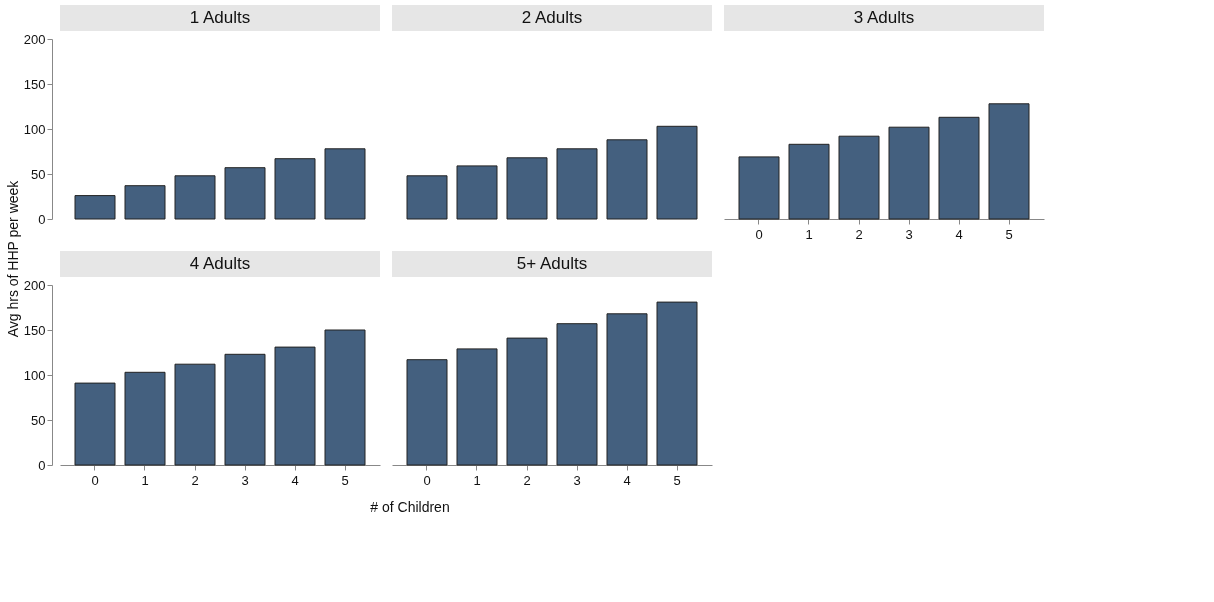  Describe the element at coordinates (552, 263) in the screenshot. I see `chart-title: 5+ Adults` at that location.